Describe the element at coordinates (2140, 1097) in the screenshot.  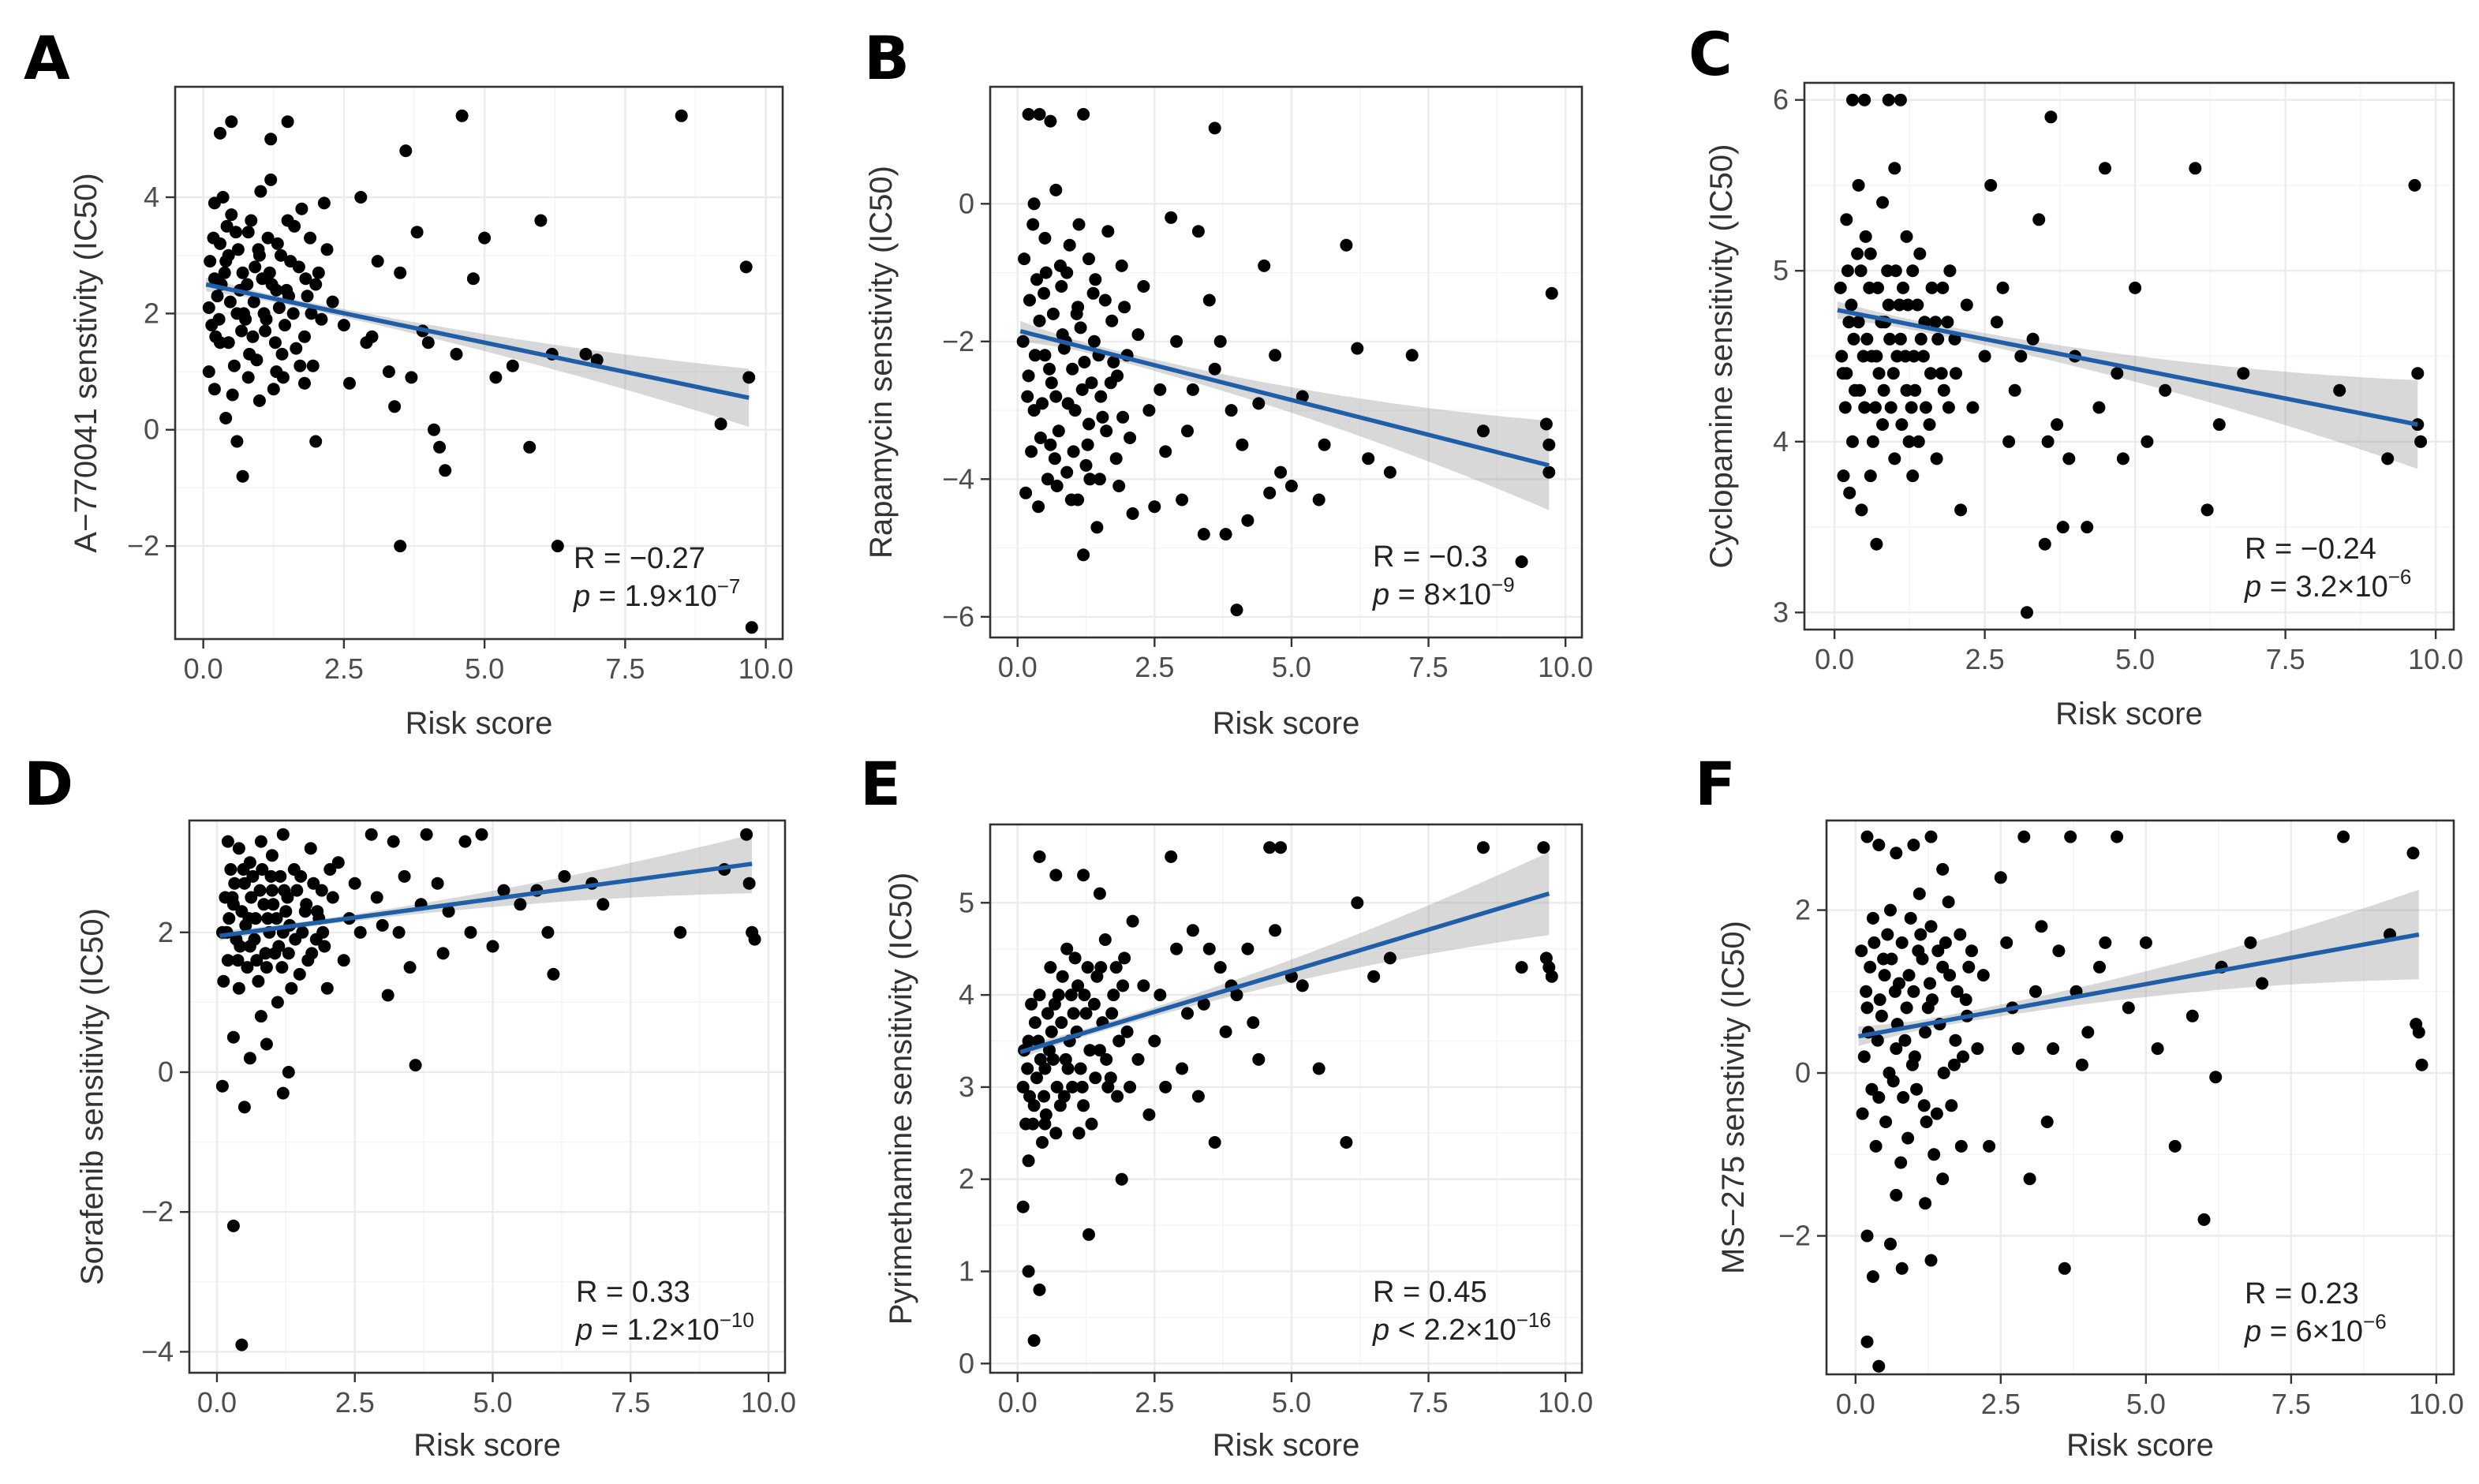
I see `plot-background` at that location.